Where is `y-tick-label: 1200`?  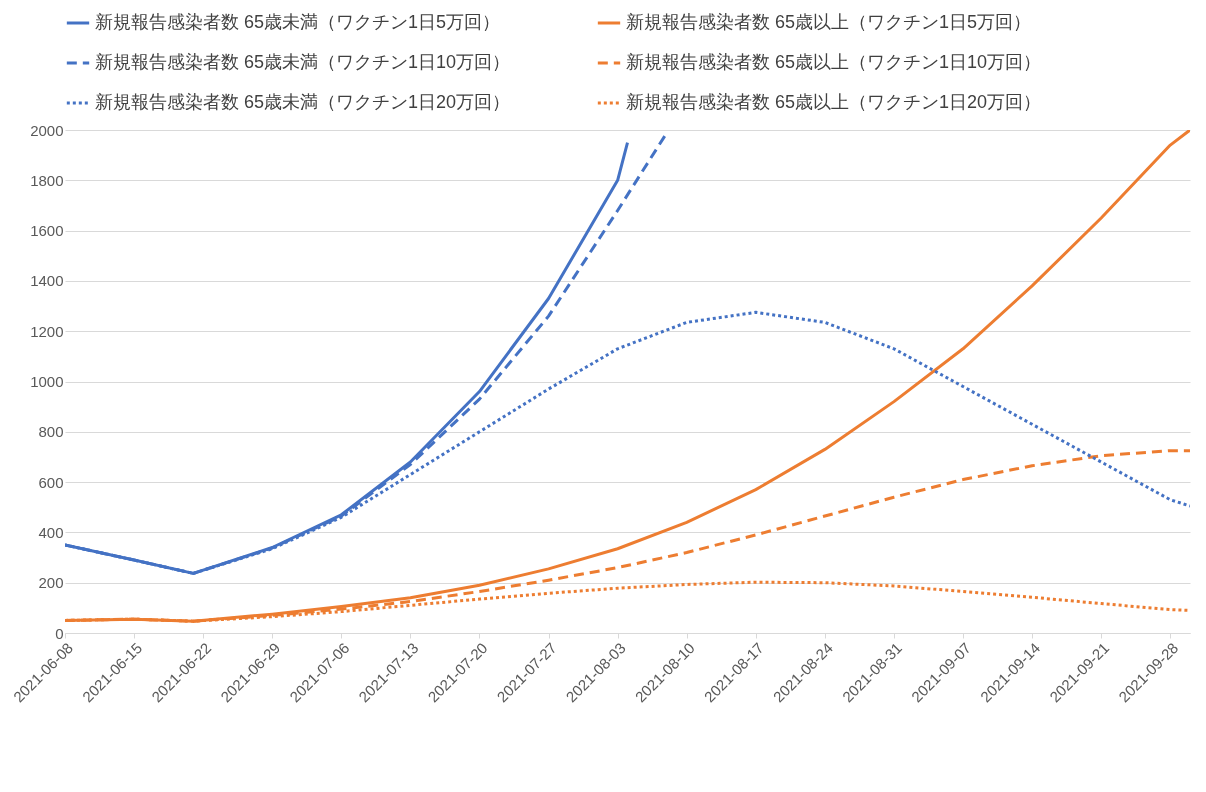 y-tick-label: 1200 is located at coordinates (47, 331).